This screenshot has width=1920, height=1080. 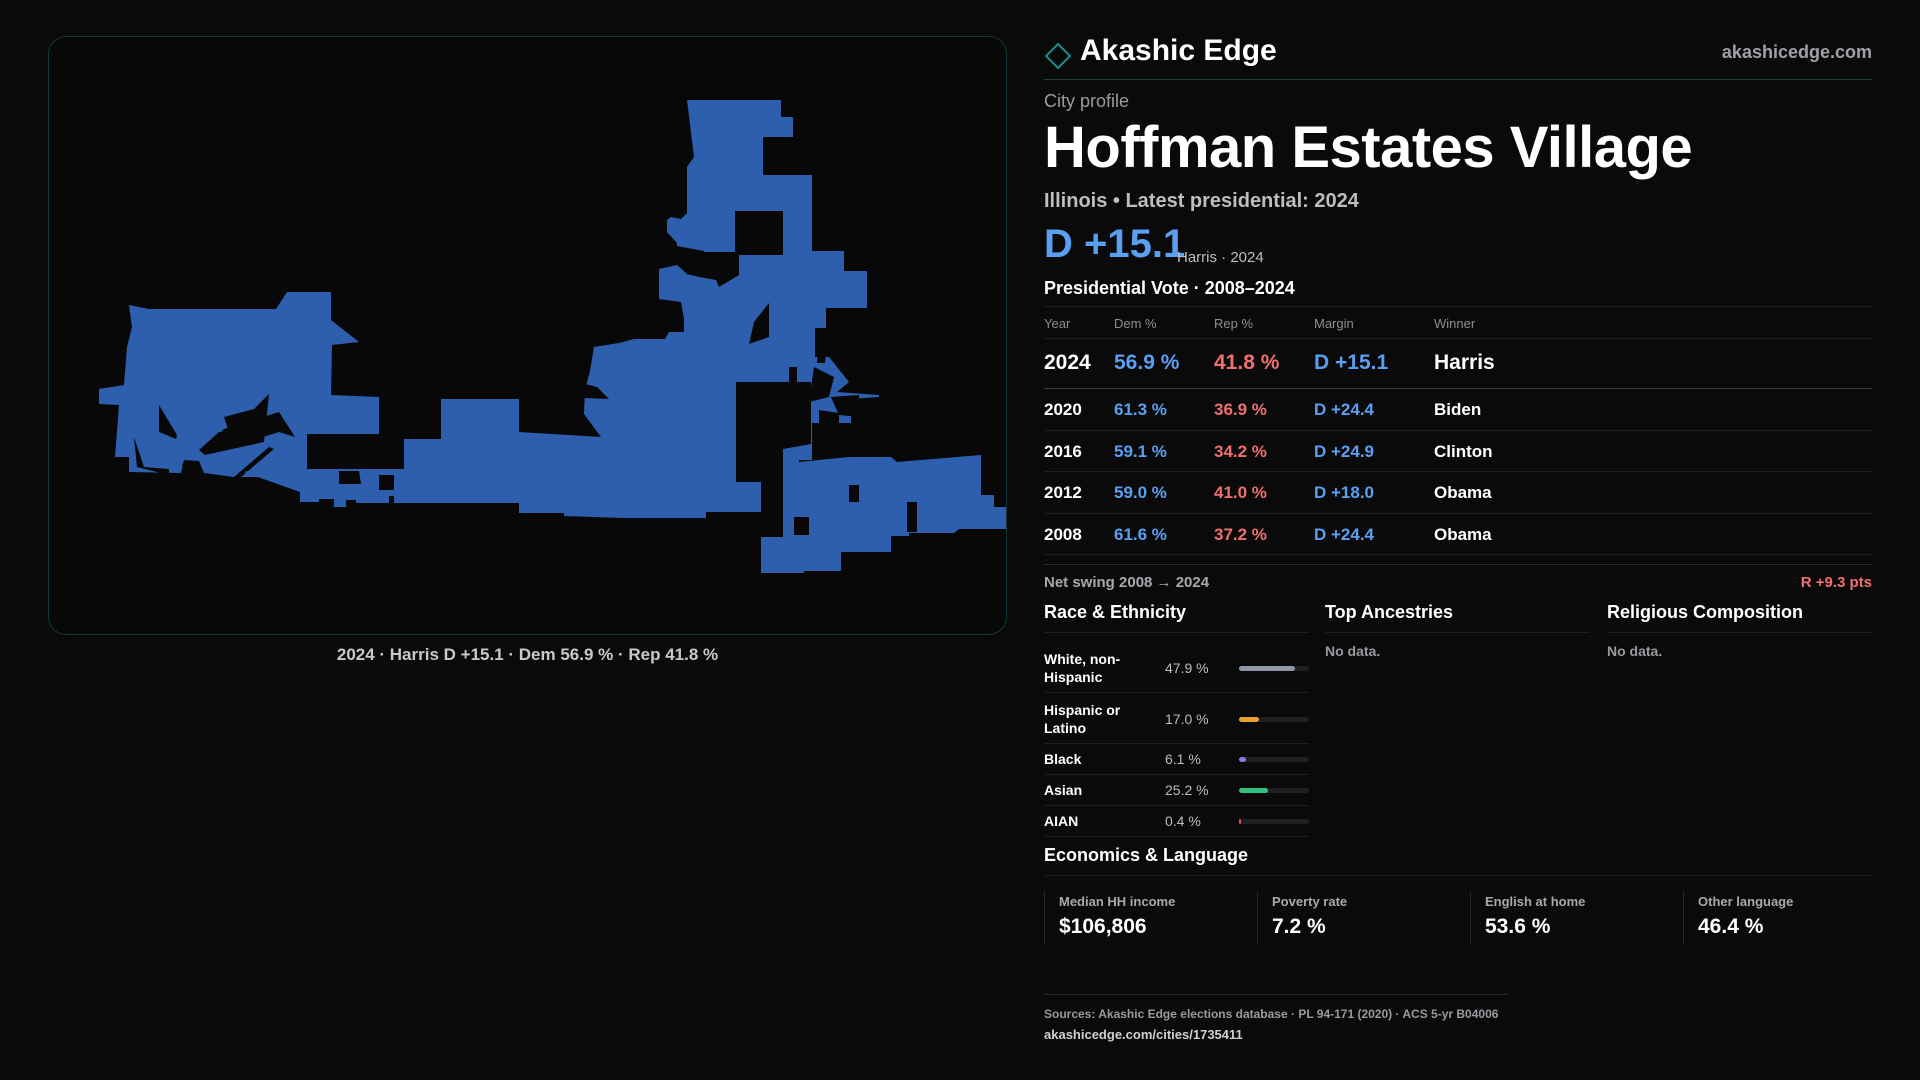 I want to click on row-rep: 34.2 %, so click(x=1240, y=451).